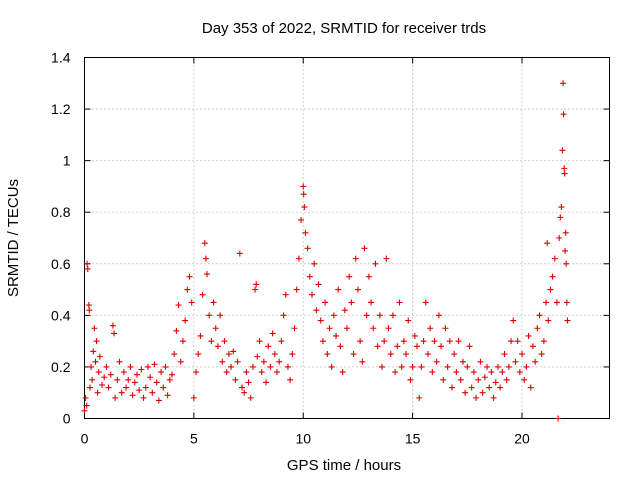 This screenshot has height=480, width=640. I want to click on x-axis-title: GPS time / hours, so click(344, 465).